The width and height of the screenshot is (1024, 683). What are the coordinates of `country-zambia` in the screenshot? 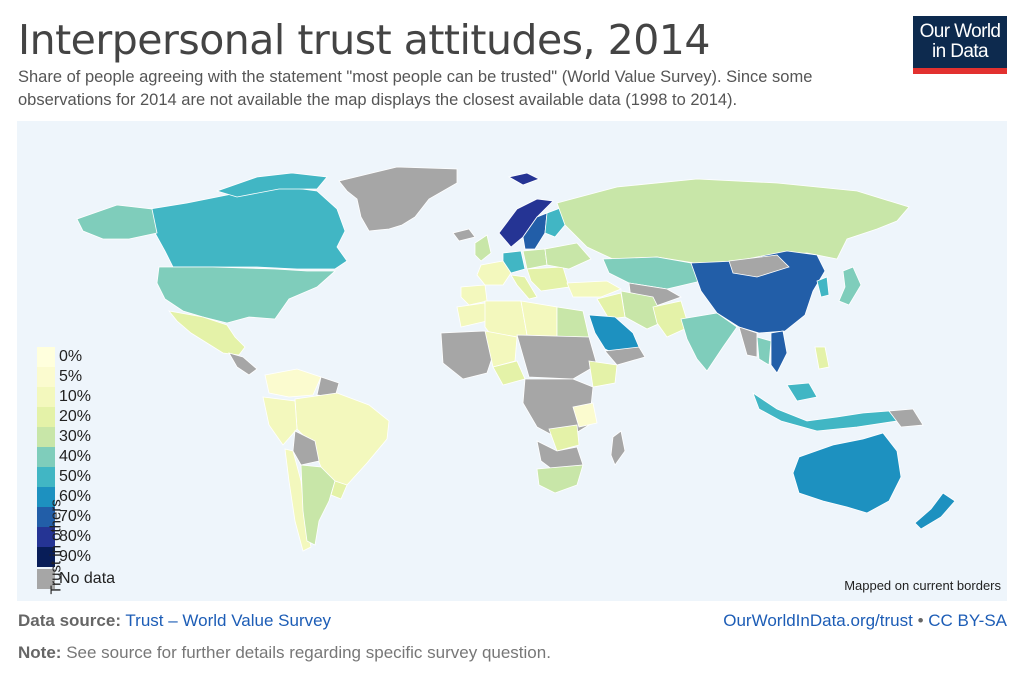 It's located at (564, 438).